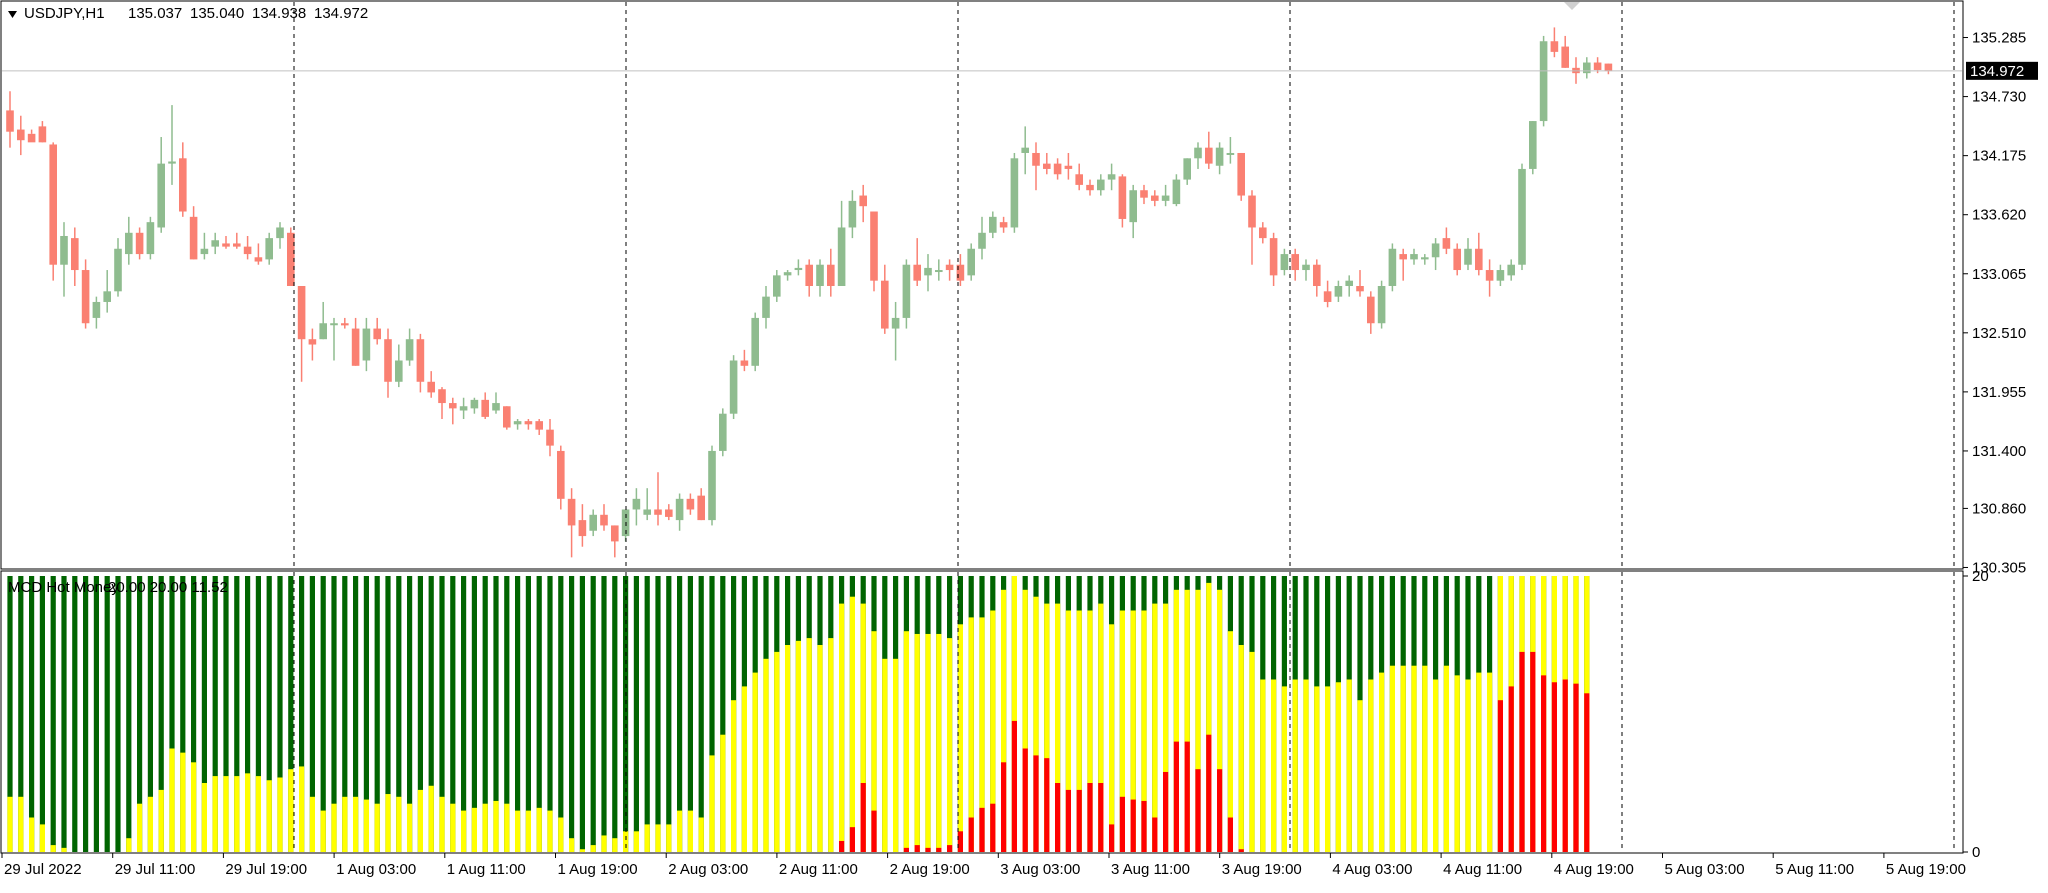  Describe the element at coordinates (155, 869) in the screenshot. I see `time-label: 29 Jul 11:00` at that location.